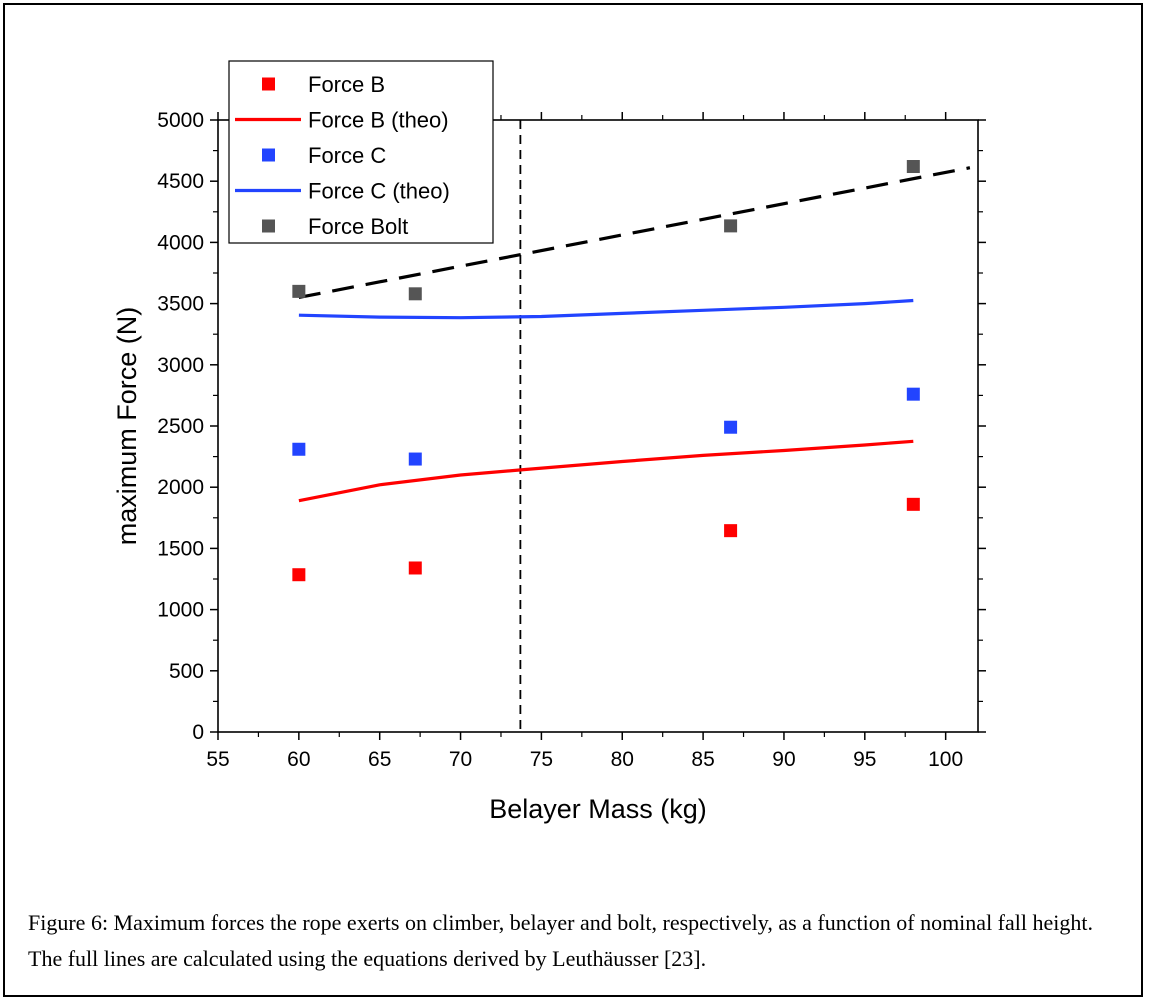 The height and width of the screenshot is (1000, 1149). What do you see at coordinates (298, 759) in the screenshot?
I see `x-tick-label: 60` at bounding box center [298, 759].